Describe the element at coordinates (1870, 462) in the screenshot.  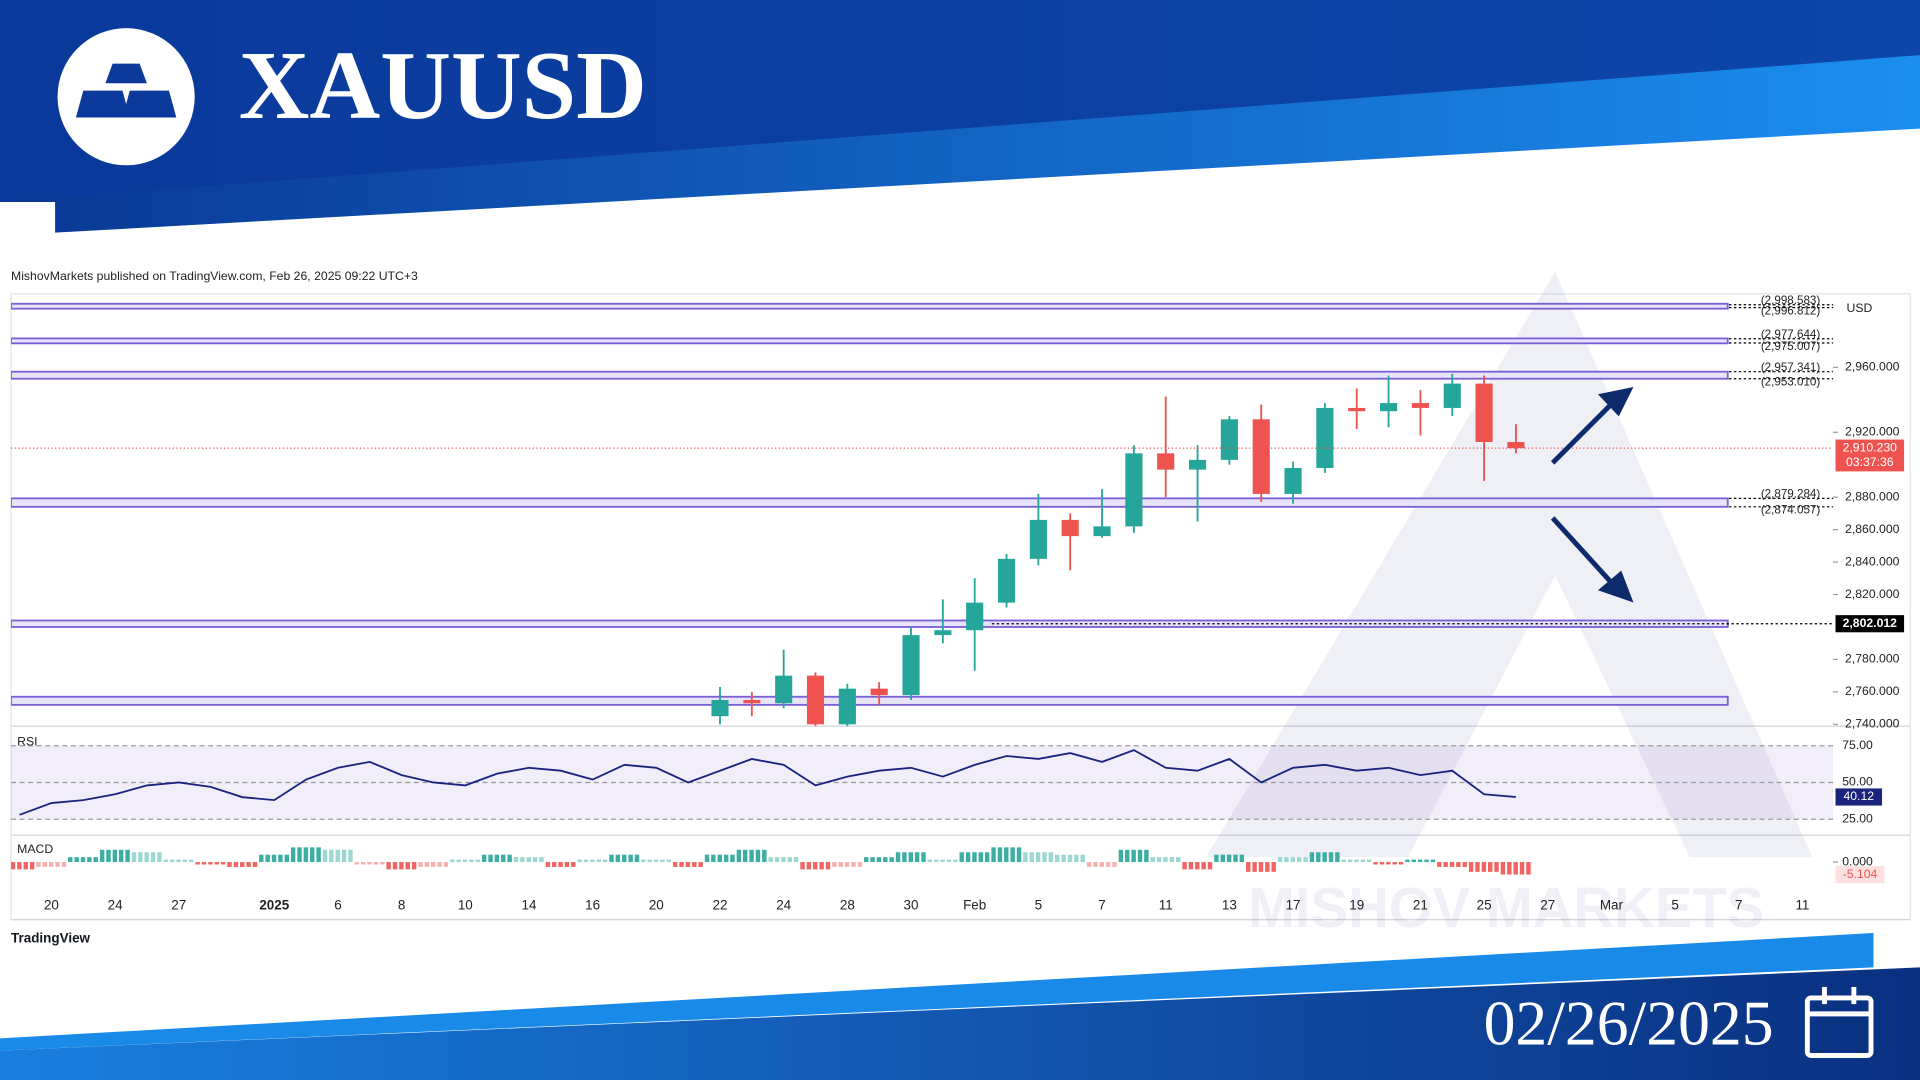
I see `countdown: 03:37:36` at that location.